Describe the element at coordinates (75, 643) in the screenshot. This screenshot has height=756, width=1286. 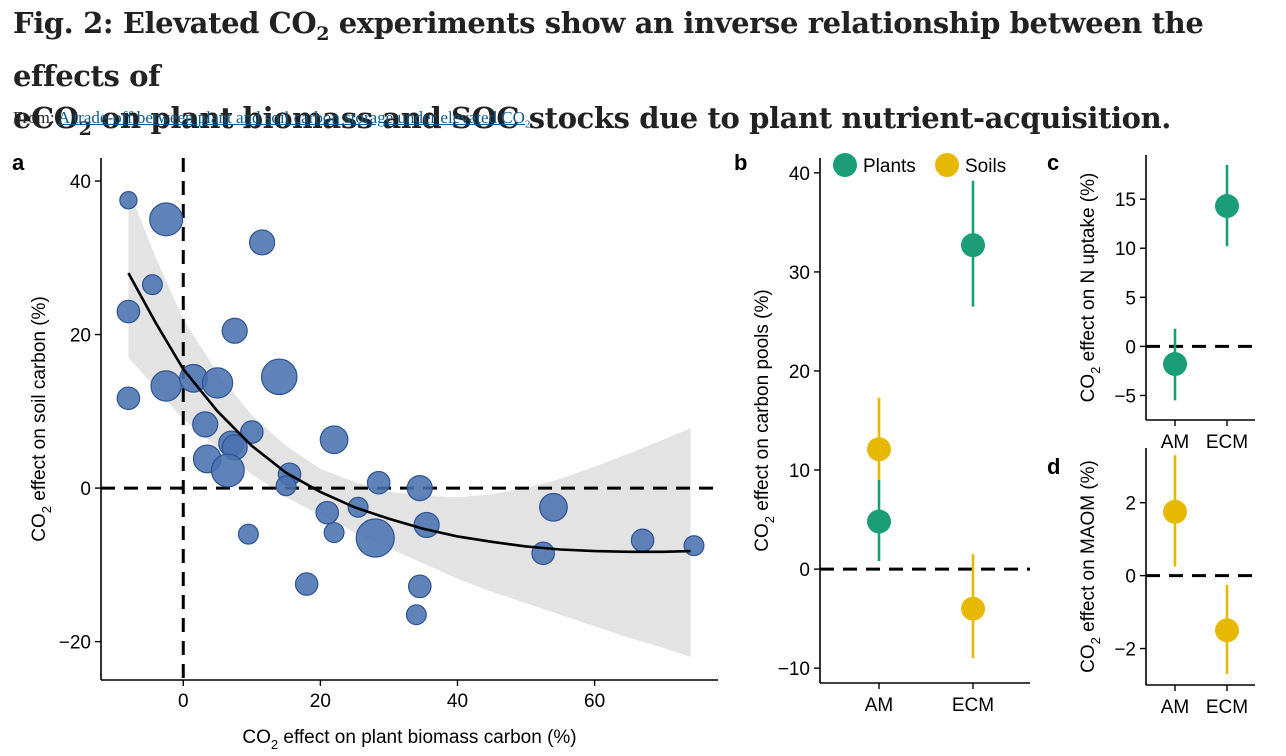
I see `y-tick-label: −20` at that location.